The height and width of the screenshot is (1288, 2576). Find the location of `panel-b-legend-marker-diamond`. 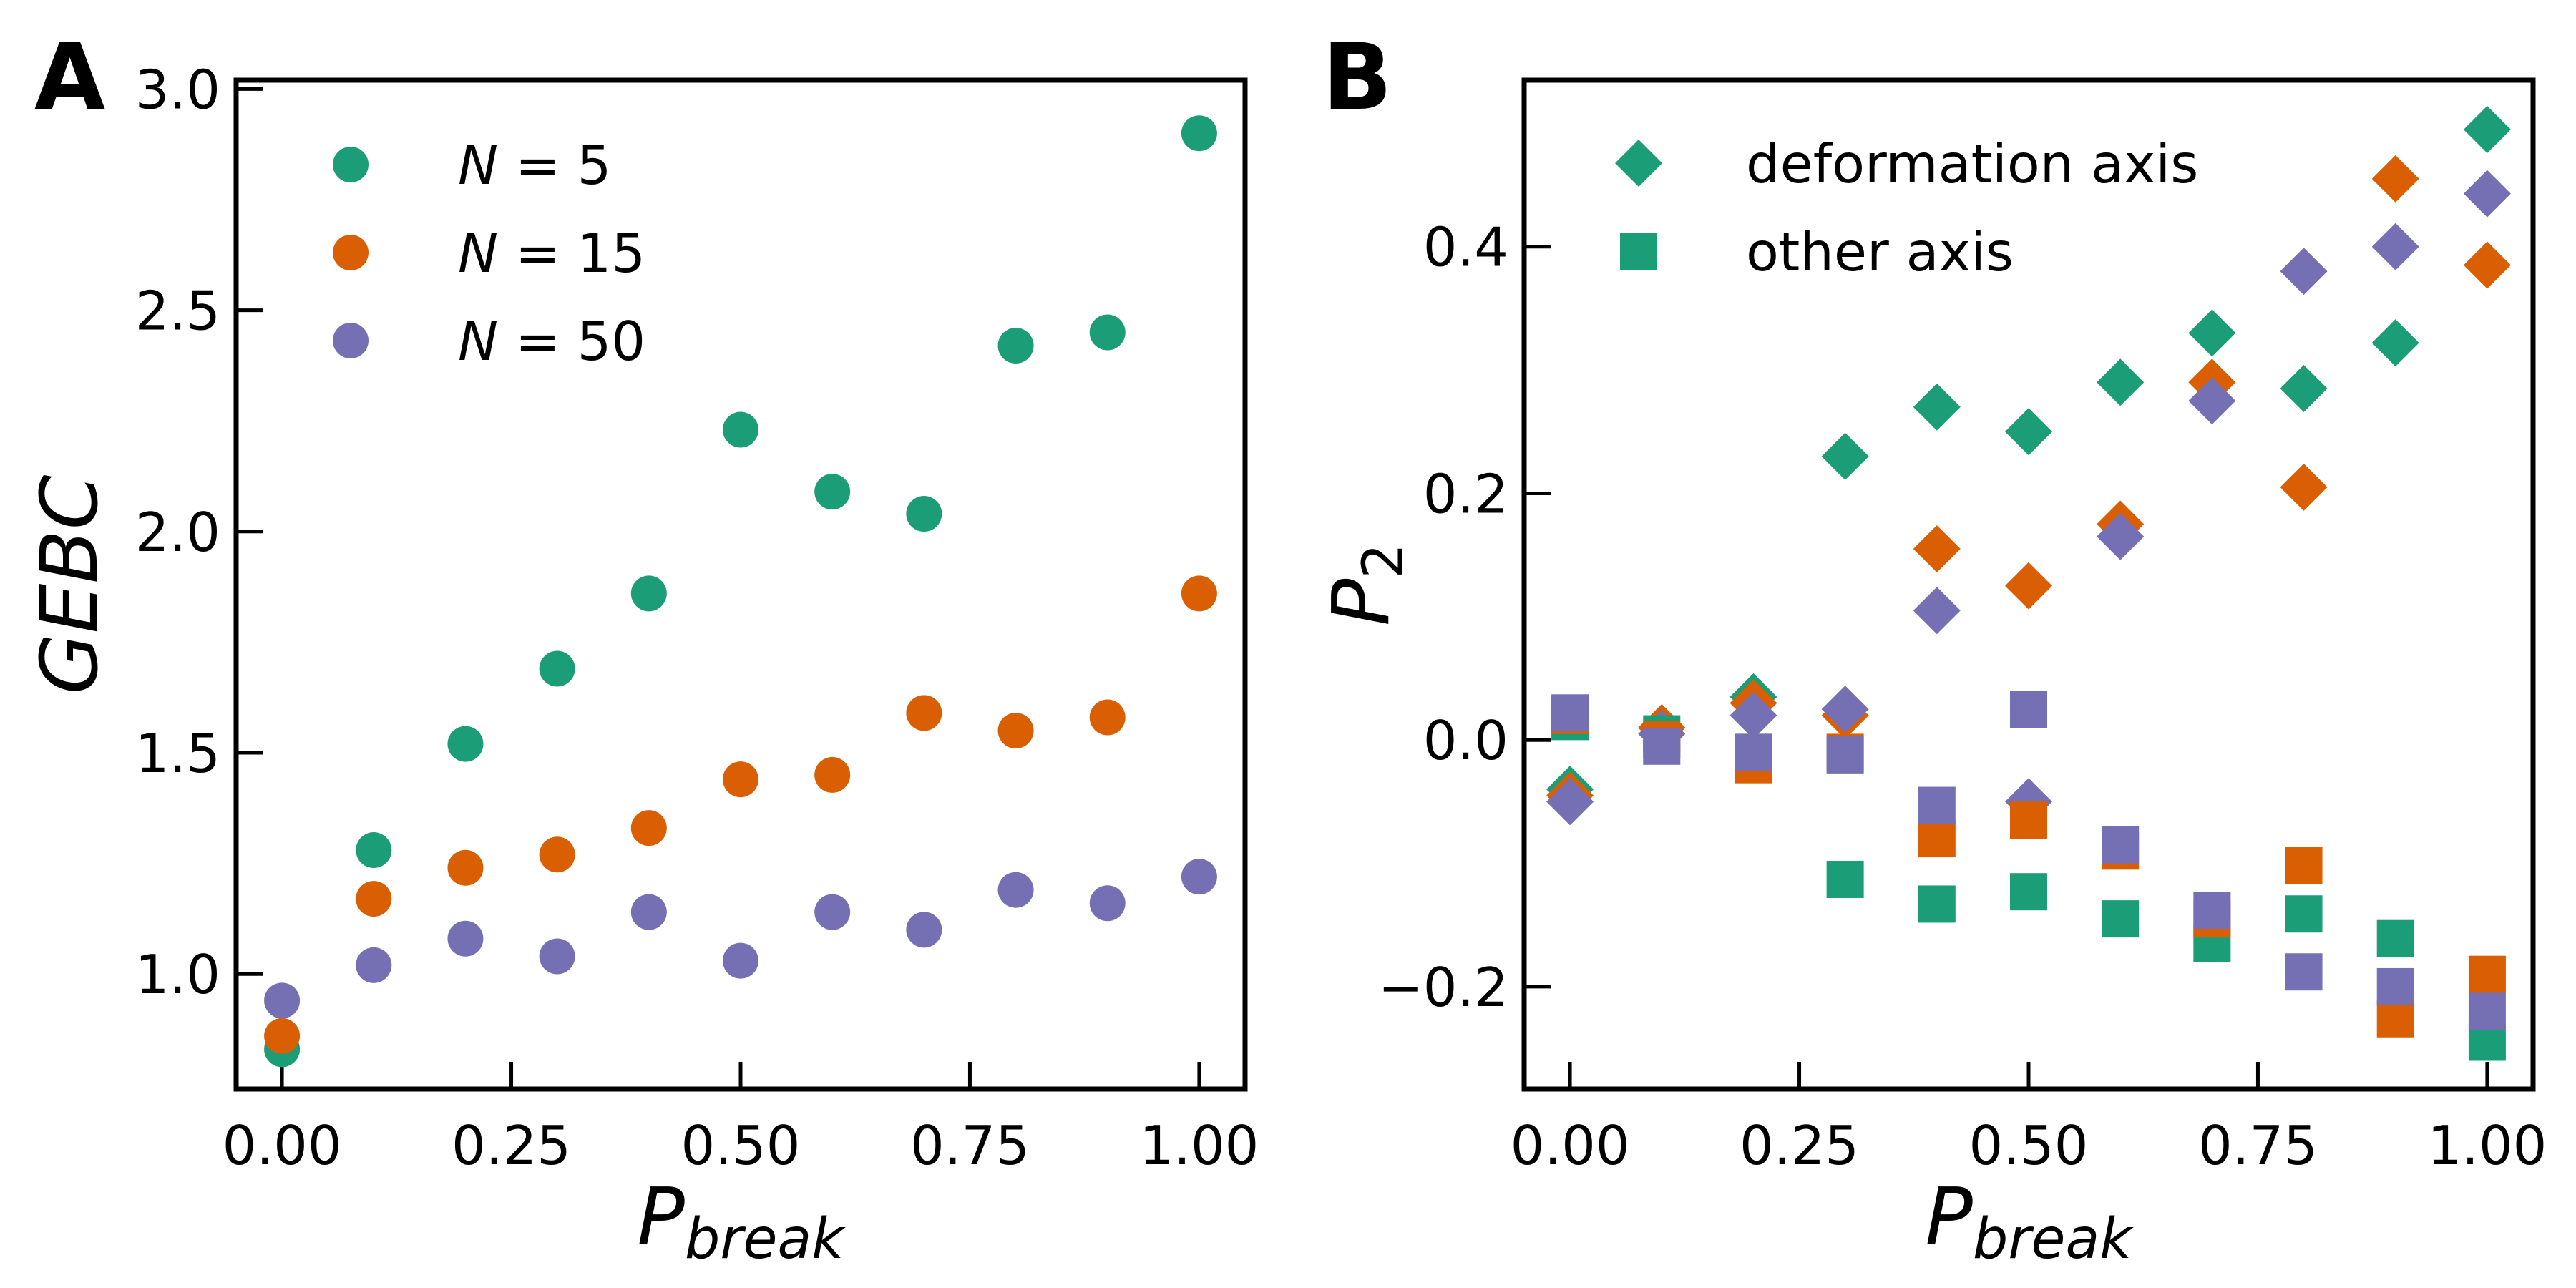

panel-b-legend-marker-diamond is located at coordinates (1638, 163).